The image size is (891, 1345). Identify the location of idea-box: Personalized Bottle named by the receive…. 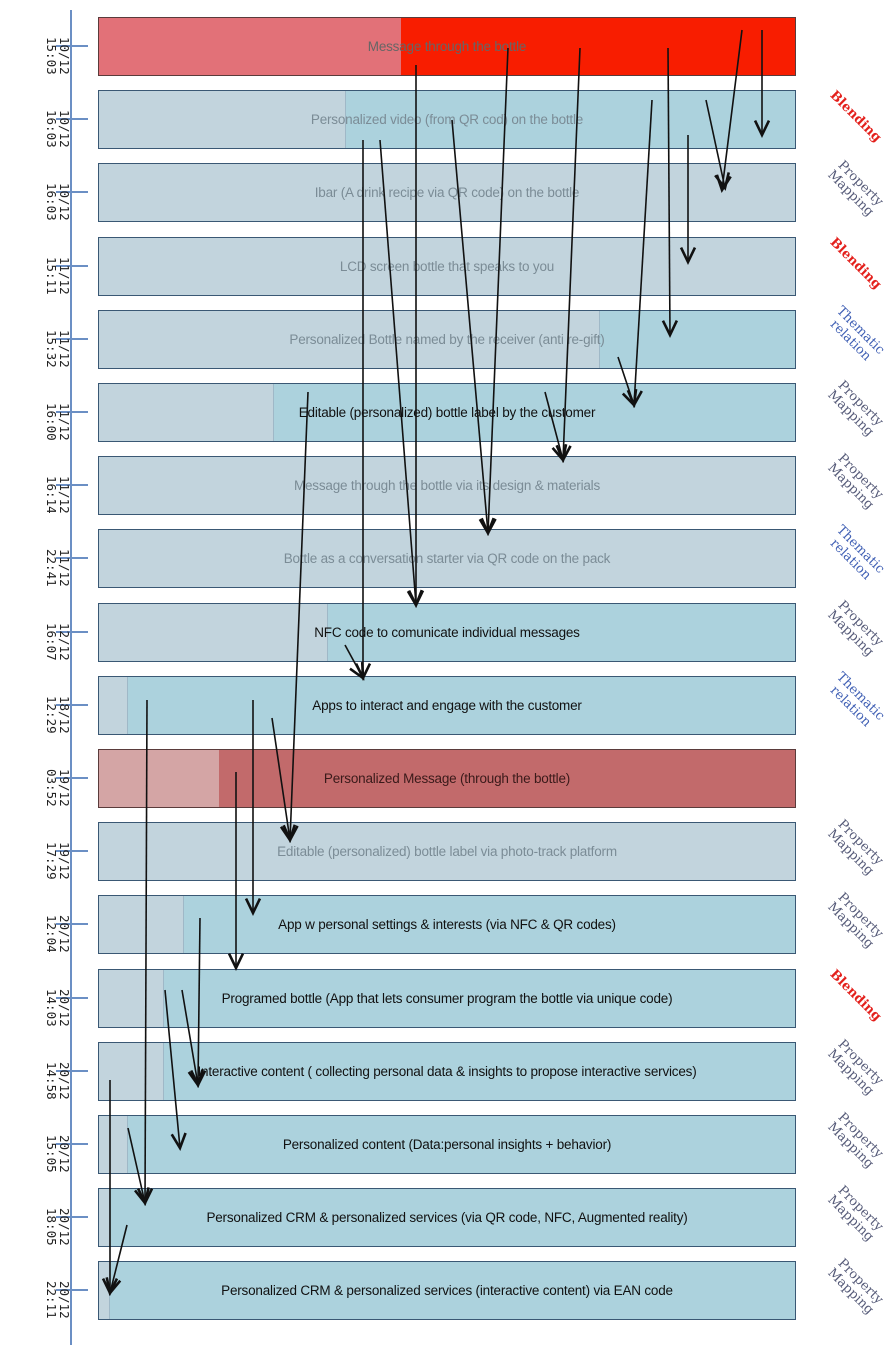
(447, 339).